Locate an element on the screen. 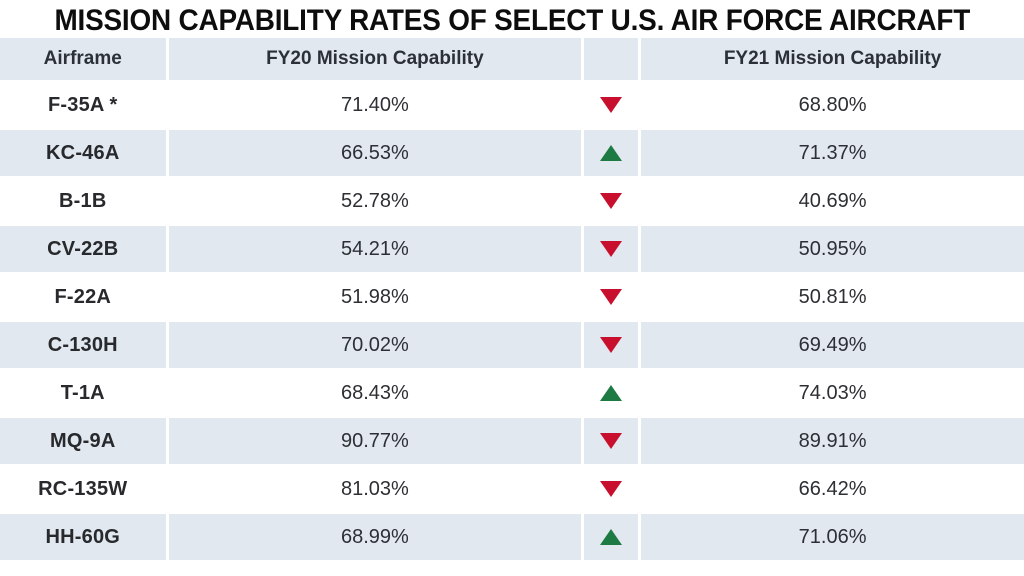 This screenshot has height=576, width=1024. table-row: T-1A 68.43% 74.03% is located at coordinates (512, 393).